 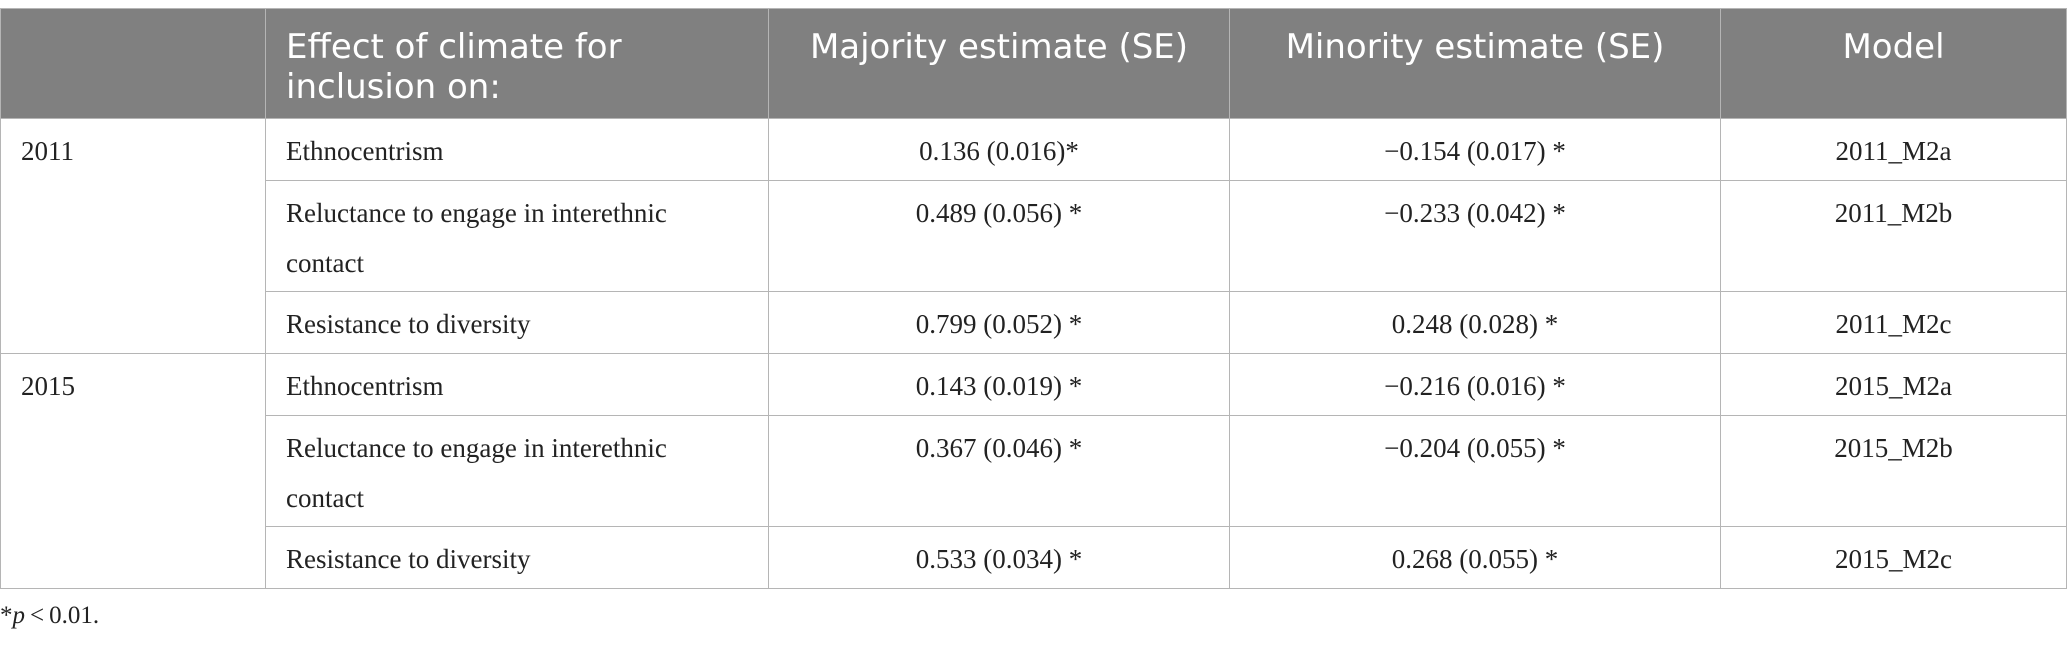 What do you see at coordinates (999, 384) in the screenshot?
I see `majority-cell: 0.143 (0.019) *` at bounding box center [999, 384].